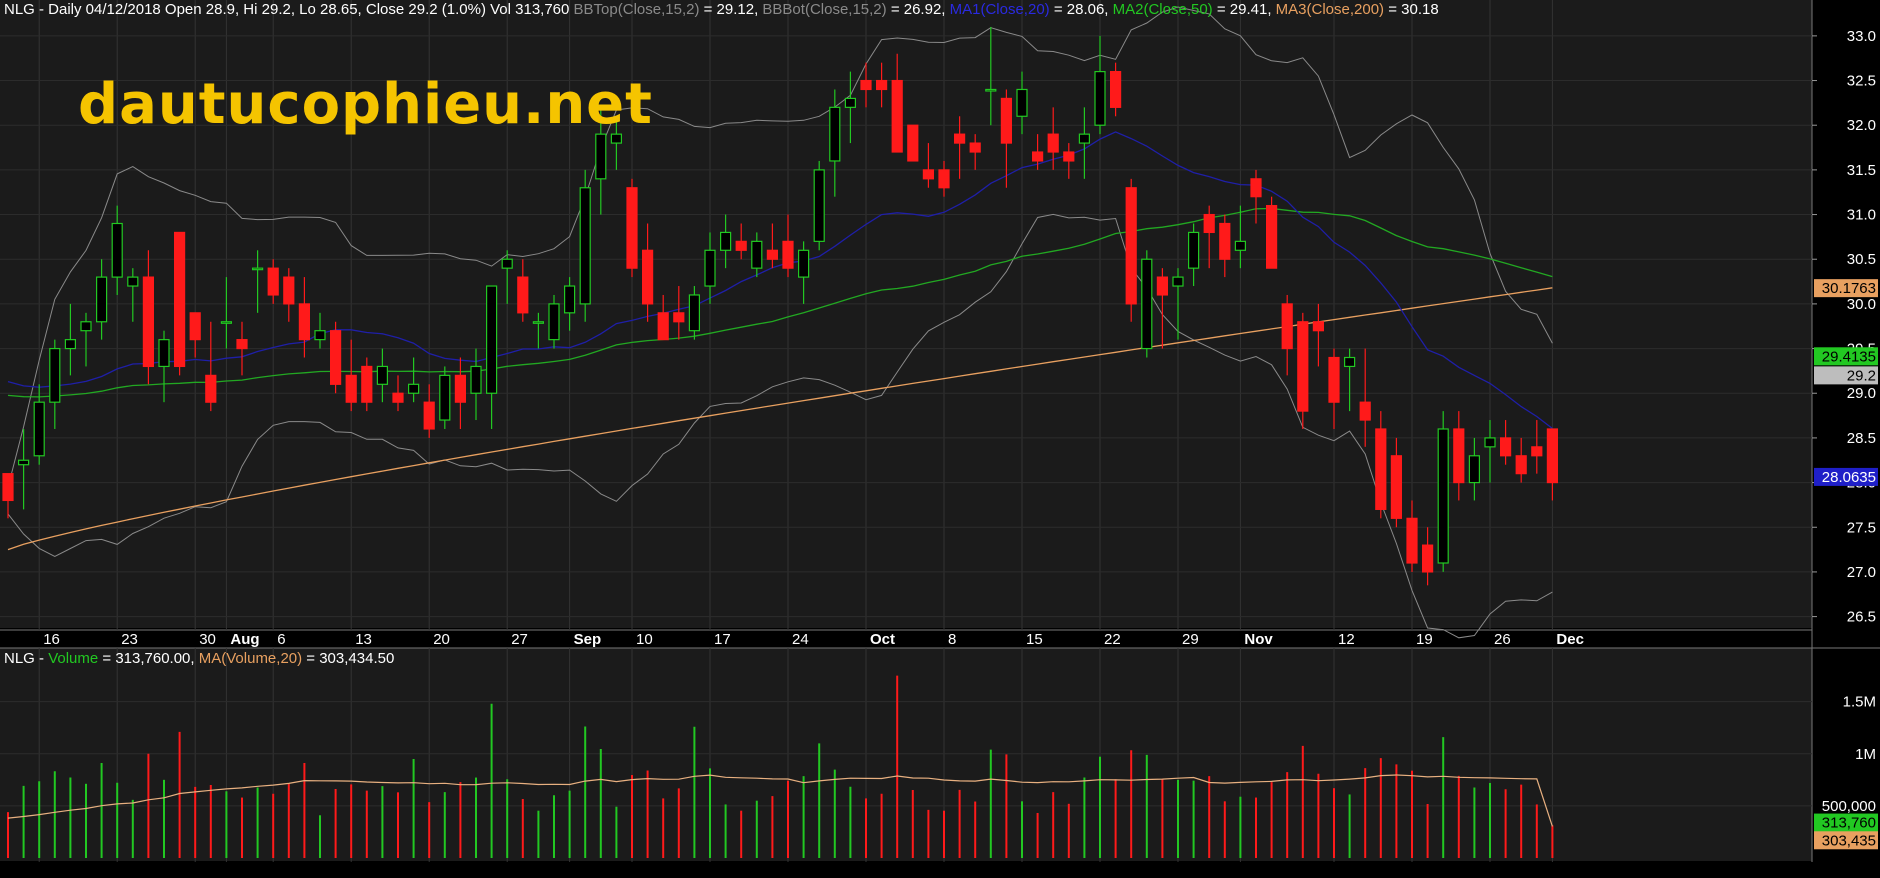 This screenshot has width=1880, height=878. I want to click on ma3-value: = 30.18, so click(1411, 9).